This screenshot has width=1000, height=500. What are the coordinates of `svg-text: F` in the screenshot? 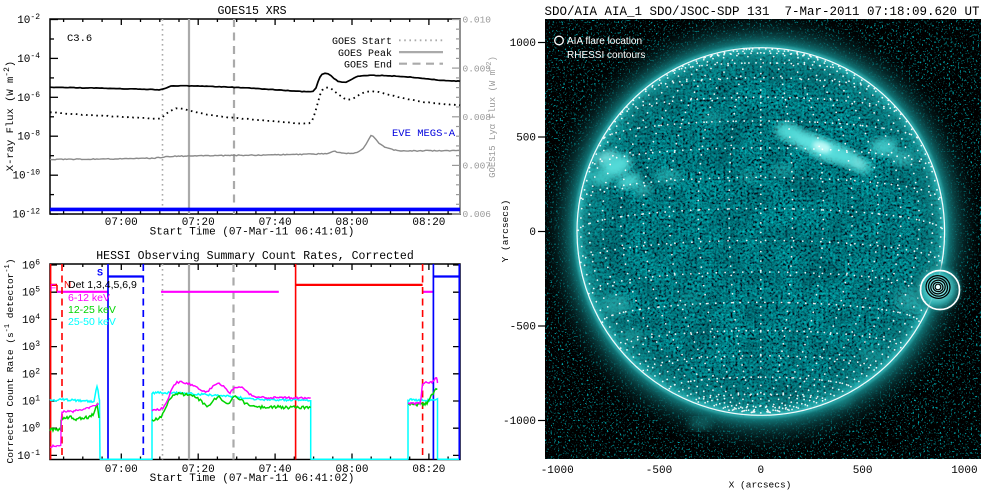 It's located at (53, 288).